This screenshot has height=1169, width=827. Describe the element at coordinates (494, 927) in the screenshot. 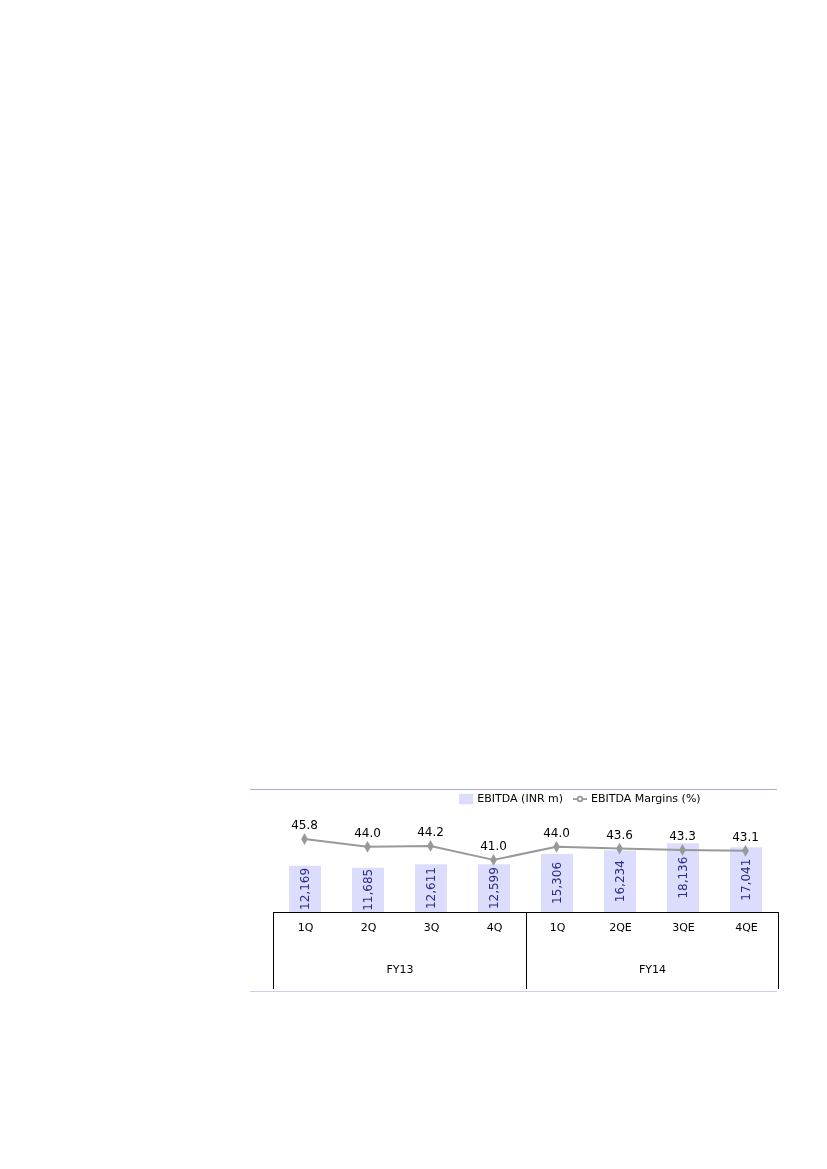

I see `x-tick-label: 4Q` at that location.